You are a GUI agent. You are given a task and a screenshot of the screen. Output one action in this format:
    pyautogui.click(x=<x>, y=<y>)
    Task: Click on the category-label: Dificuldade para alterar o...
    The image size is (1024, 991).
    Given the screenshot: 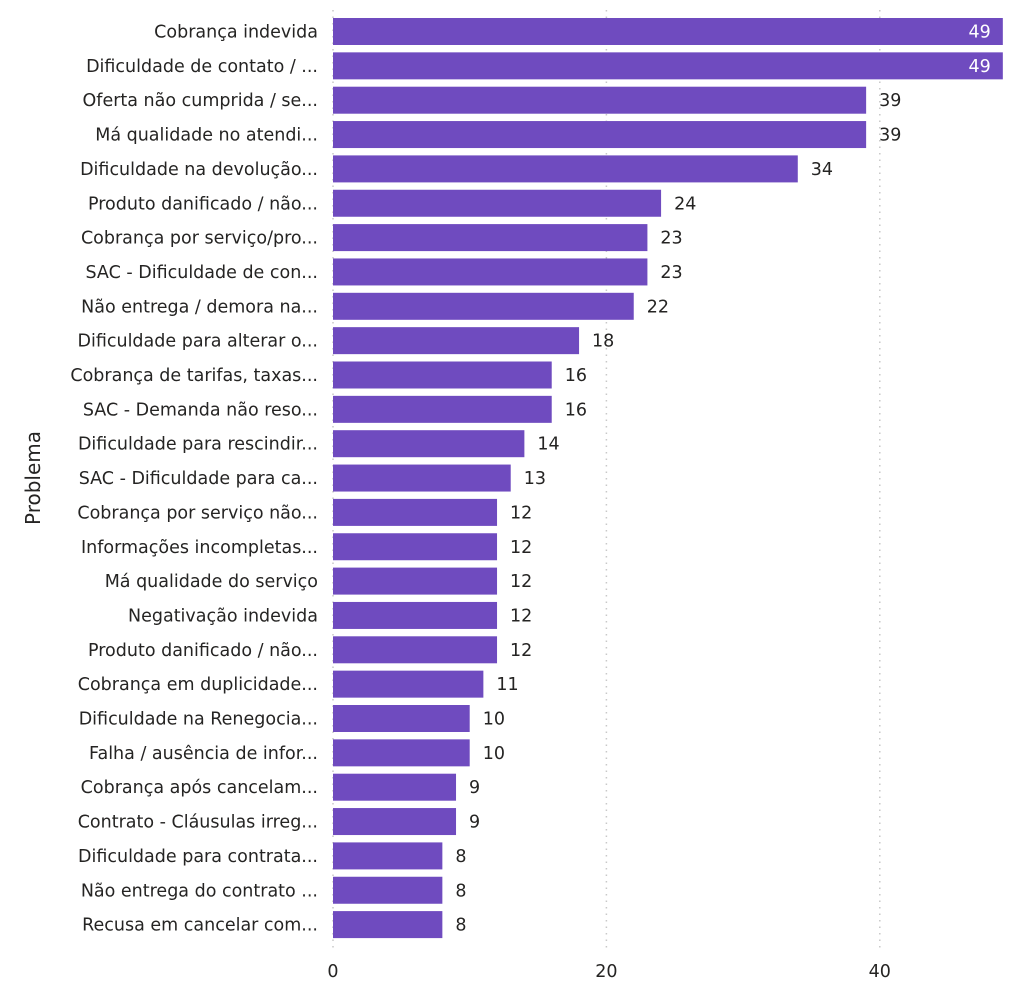 What is the action you would take?
    pyautogui.click(x=198, y=342)
    